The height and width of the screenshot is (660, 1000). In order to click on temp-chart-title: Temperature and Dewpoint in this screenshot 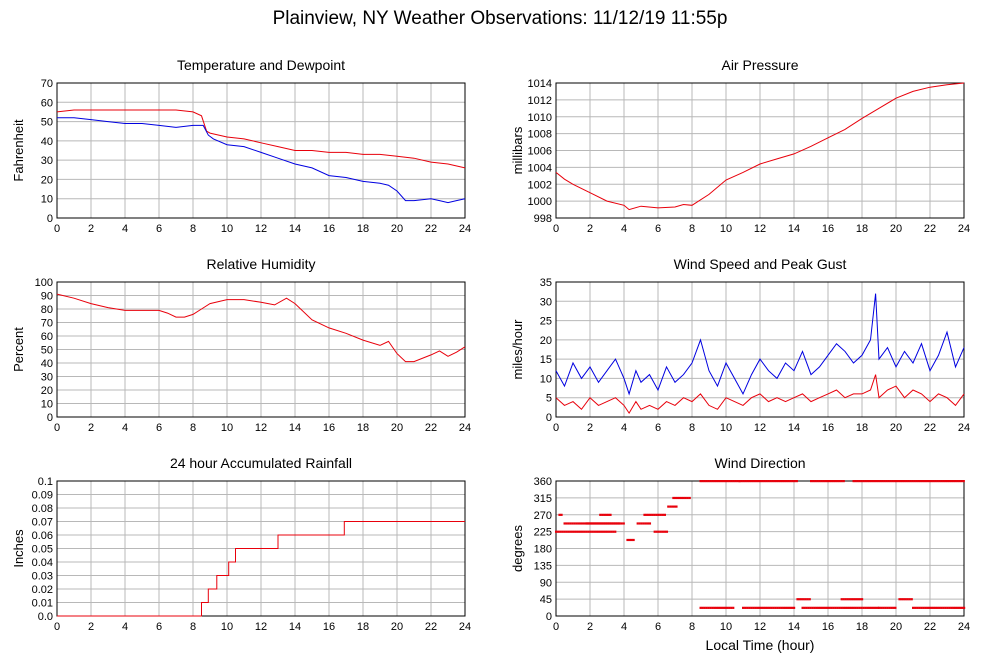, I will do `click(261, 65)`.